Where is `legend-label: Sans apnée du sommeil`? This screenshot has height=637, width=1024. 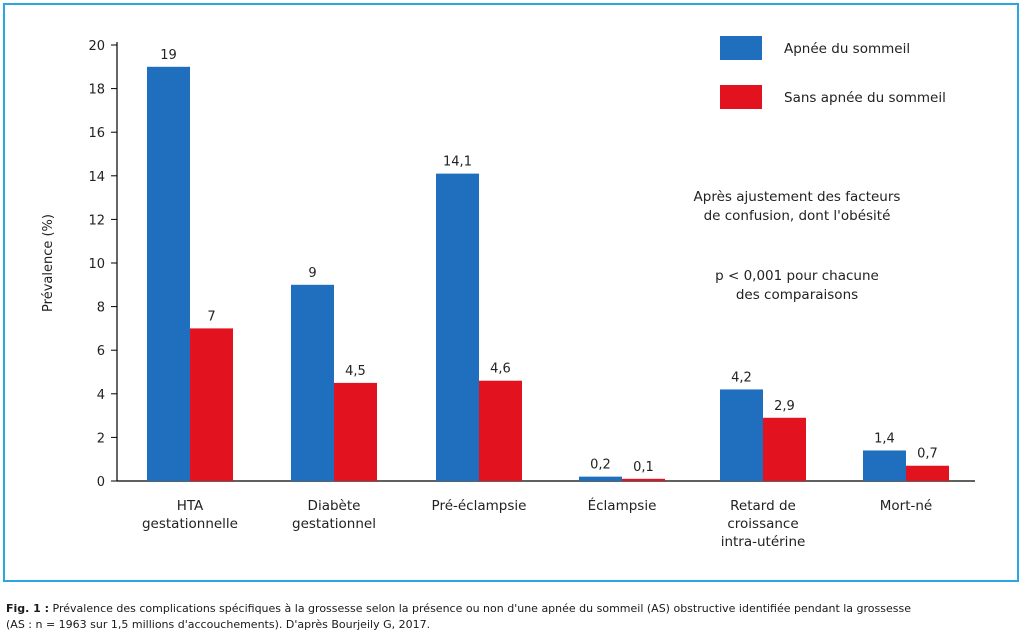
legend-label: Sans apnée du sommeil is located at coordinates (865, 98).